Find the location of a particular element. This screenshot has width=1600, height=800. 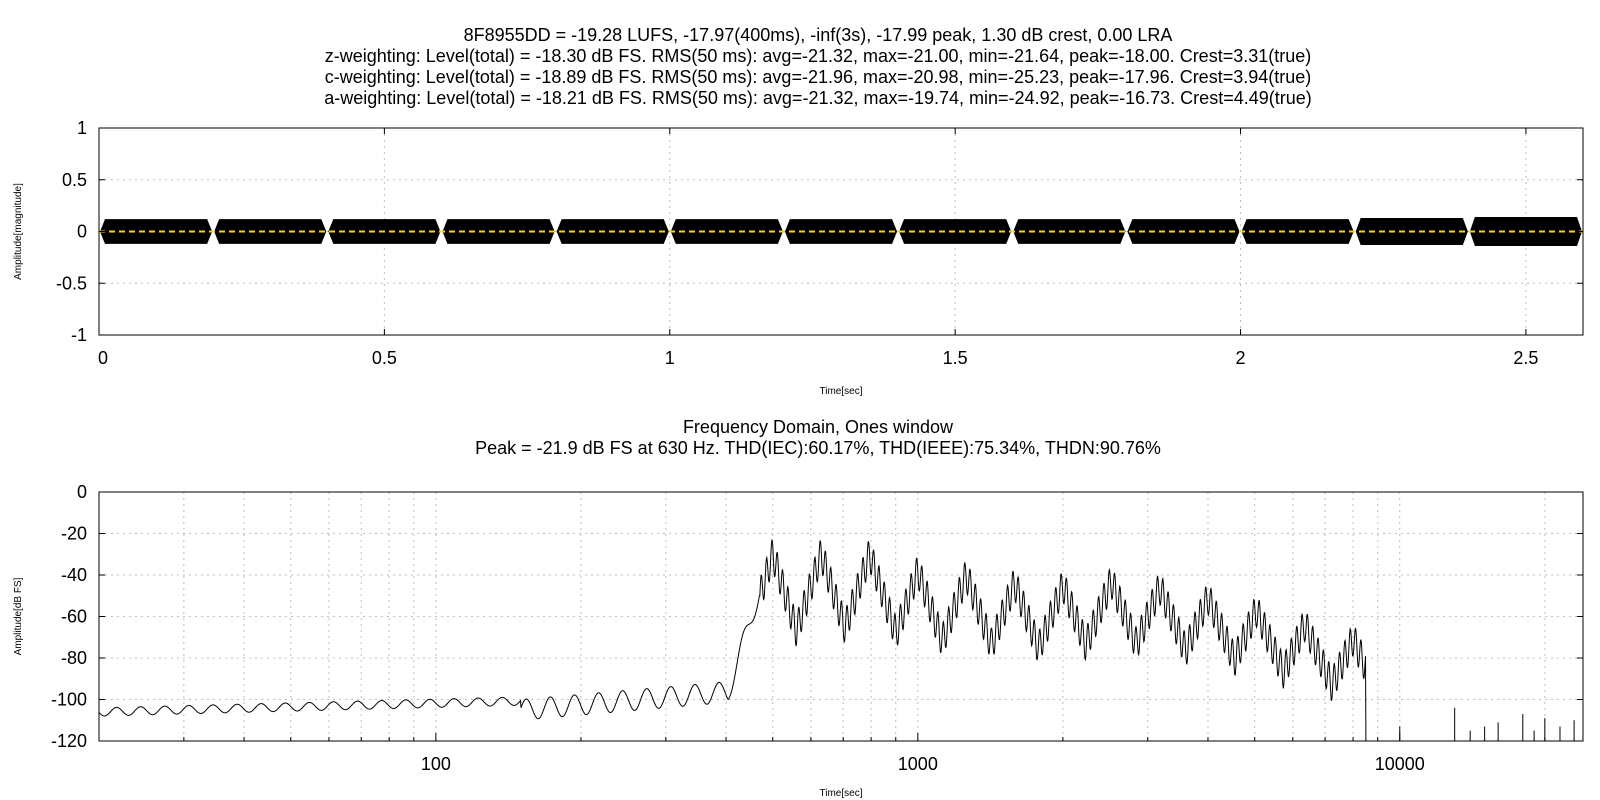

freq-y-tick-label-2: -40 is located at coordinates (74, 575).